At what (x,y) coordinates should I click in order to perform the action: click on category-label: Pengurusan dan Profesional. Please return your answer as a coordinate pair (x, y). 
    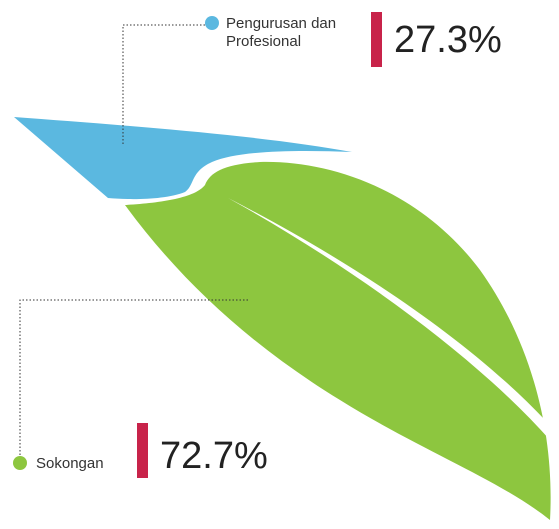
    Looking at the image, I should click on (281, 32).